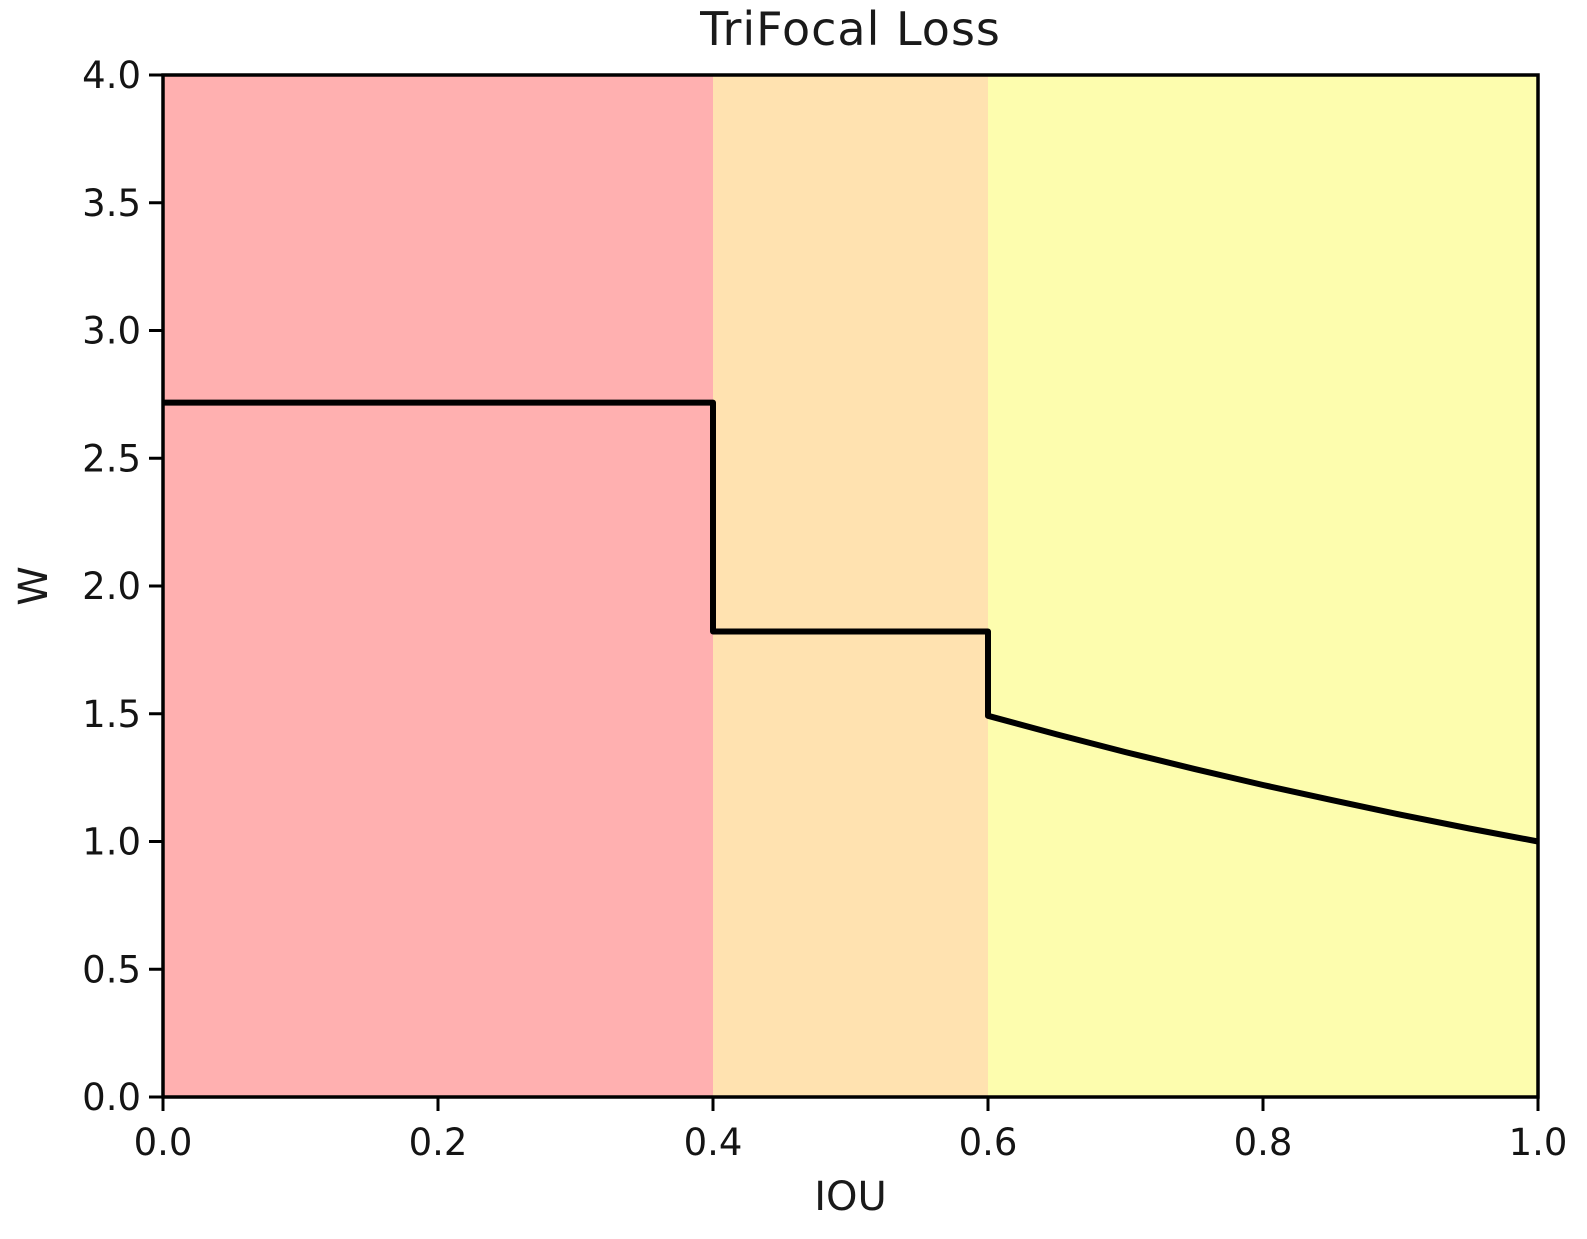  Describe the element at coordinates (850, 1197) in the screenshot. I see `x-axis-label: IOU` at that location.